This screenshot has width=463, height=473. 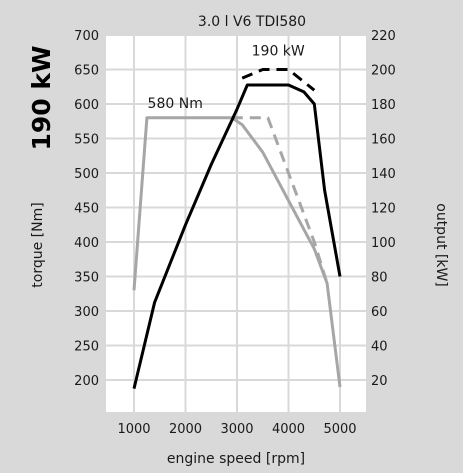 I want to click on x-axis-label: engine speed [rpm], so click(x=236, y=459).